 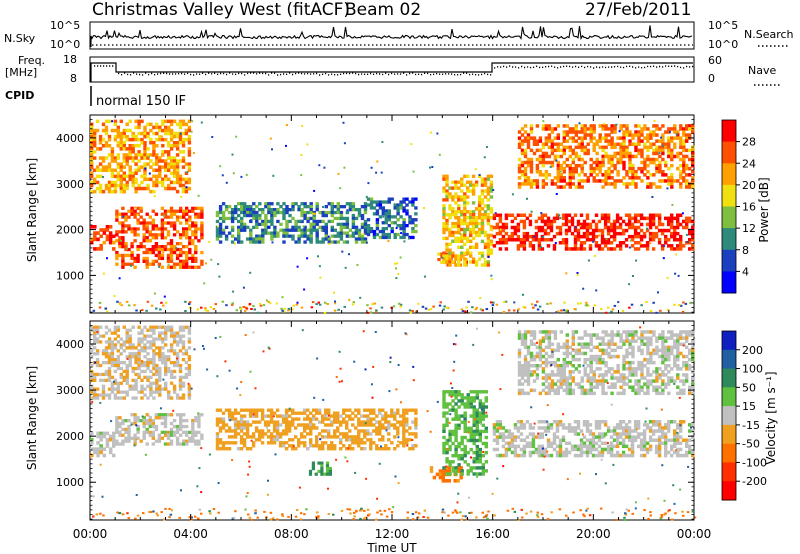 What do you see at coordinates (291, 534) in the screenshot?
I see `x-tick-label: 08:00` at bounding box center [291, 534].